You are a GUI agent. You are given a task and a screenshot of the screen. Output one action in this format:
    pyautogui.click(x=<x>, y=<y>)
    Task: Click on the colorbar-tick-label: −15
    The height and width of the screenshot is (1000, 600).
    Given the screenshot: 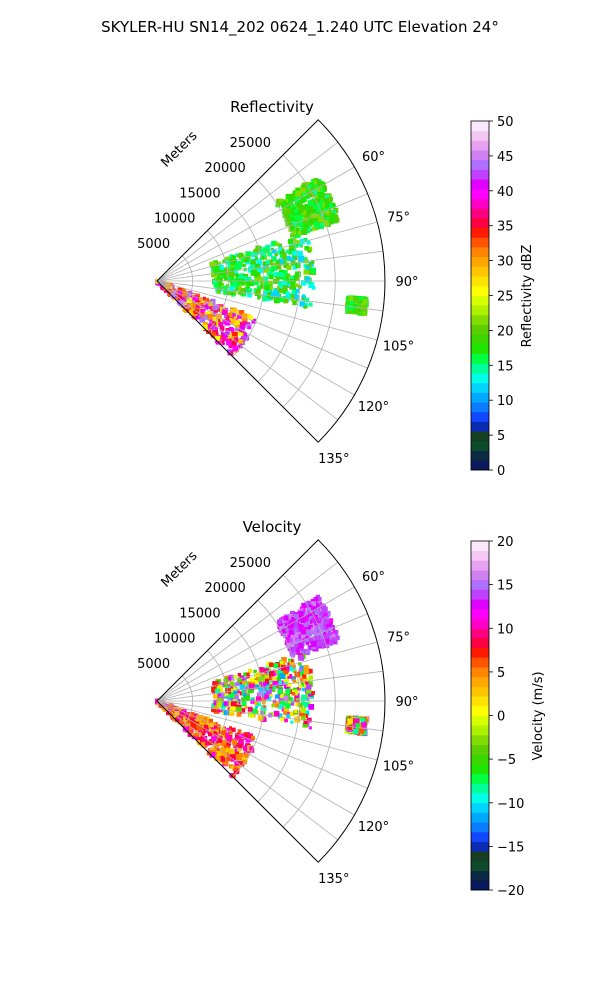 What is the action you would take?
    pyautogui.click(x=510, y=847)
    